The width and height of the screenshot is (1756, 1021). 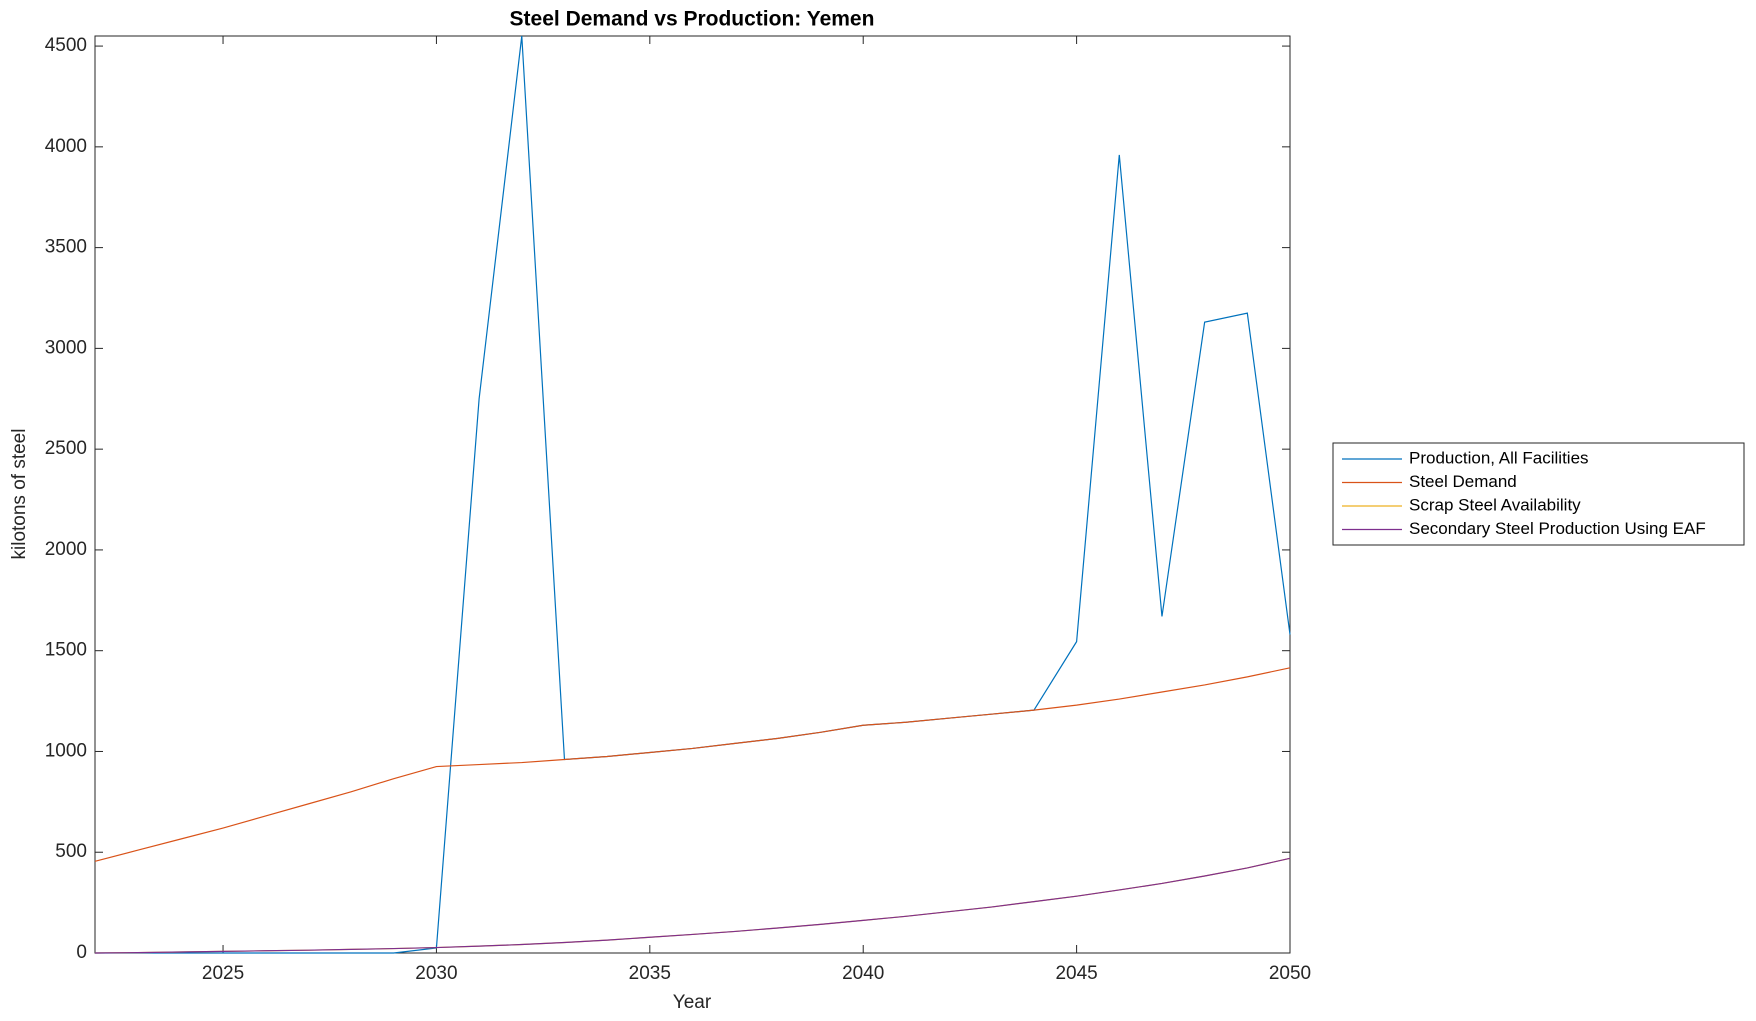 What do you see at coordinates (1557, 528) in the screenshot?
I see `legend-label: Secondary Steel Production Using EAF` at bounding box center [1557, 528].